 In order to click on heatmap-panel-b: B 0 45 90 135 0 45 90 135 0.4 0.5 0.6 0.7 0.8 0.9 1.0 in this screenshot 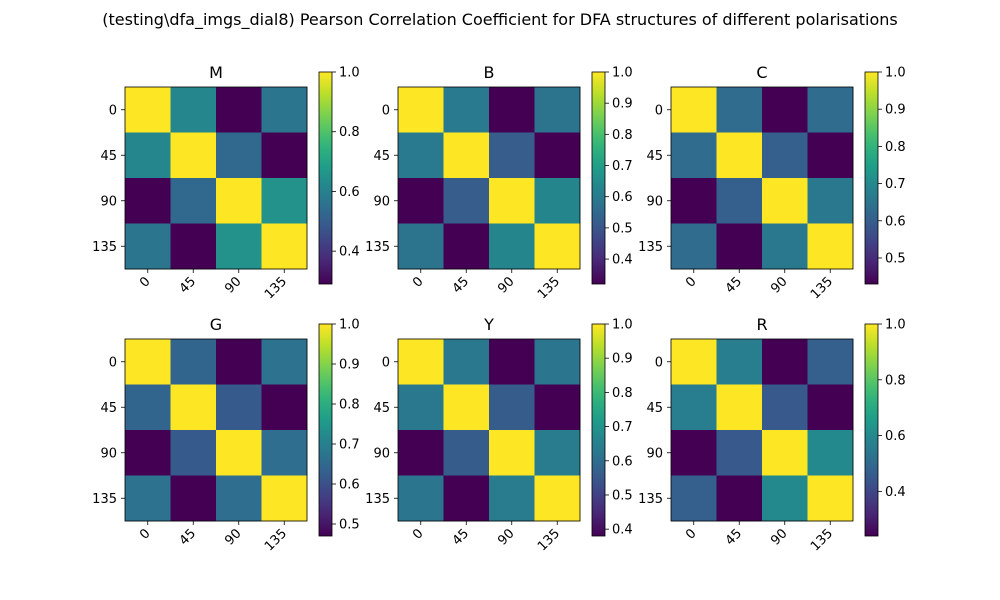, I will do `click(499, 182)`.